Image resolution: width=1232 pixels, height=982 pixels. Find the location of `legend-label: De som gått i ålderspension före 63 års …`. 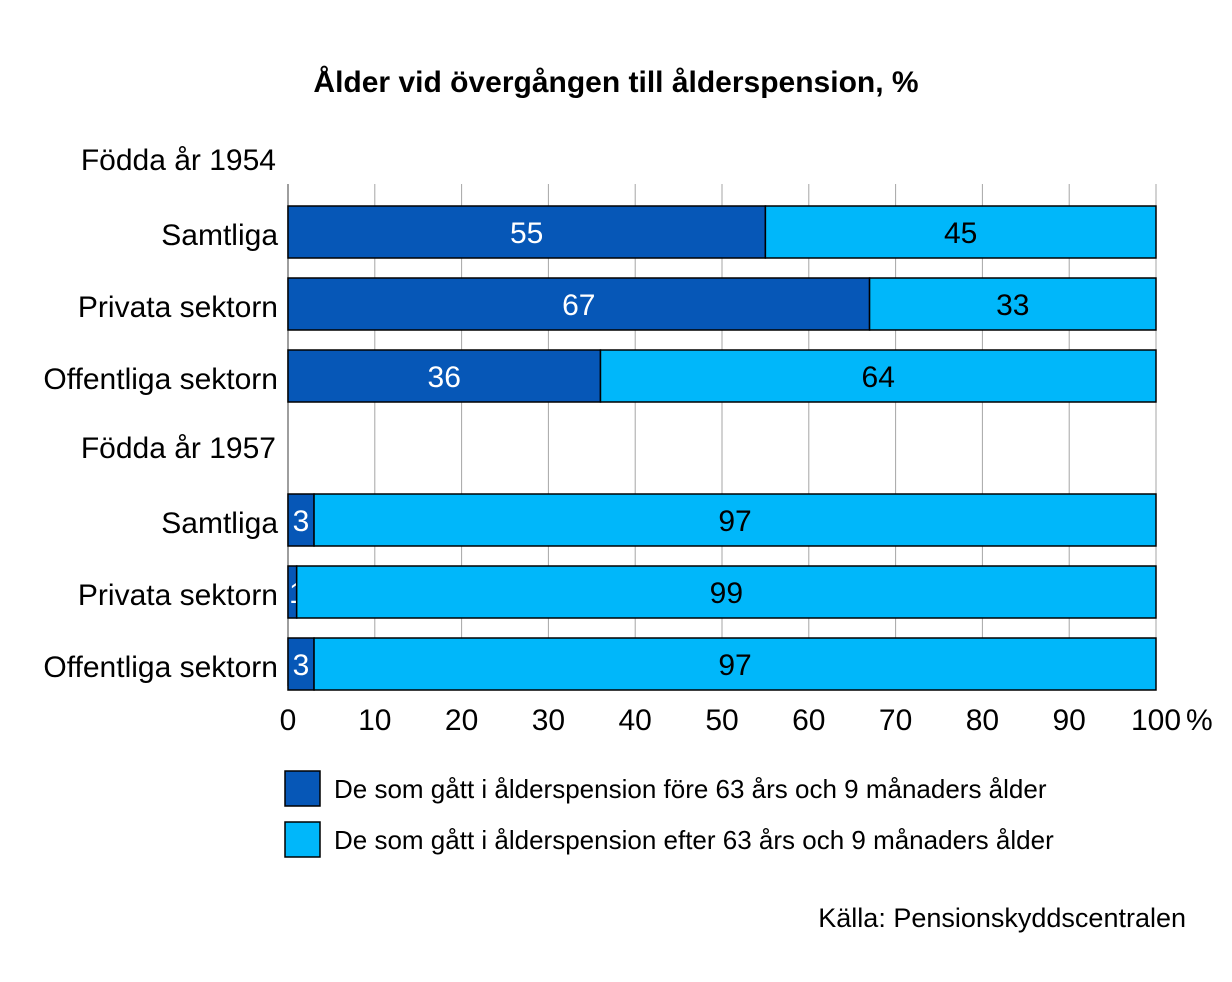

legend-label: De som gått i ålderspension före 63 års … is located at coordinates (690, 789).